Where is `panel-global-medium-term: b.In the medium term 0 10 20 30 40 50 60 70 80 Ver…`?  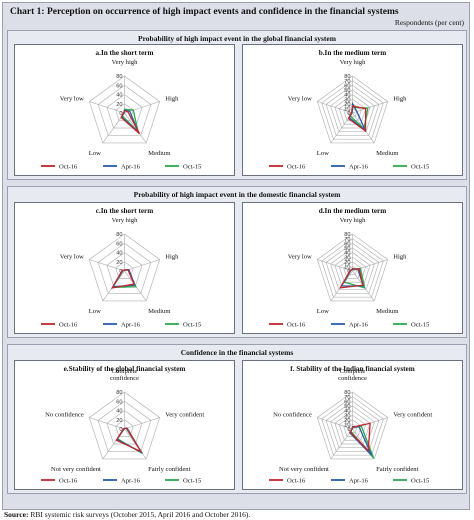 panel-global-medium-term: b.In the medium term 0 10 20 30 40 50 60 70 80 Ver… is located at coordinates (352, 110).